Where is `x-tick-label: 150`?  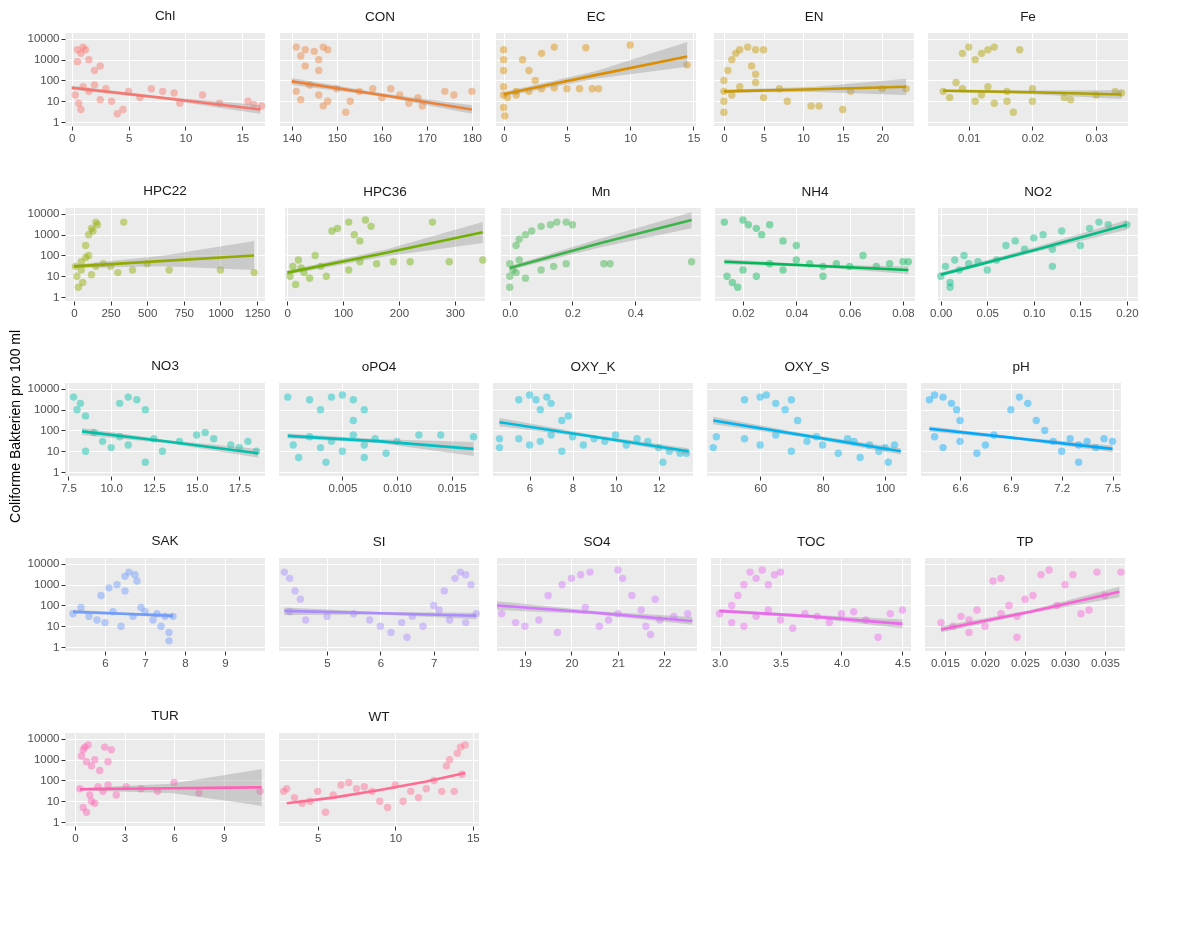 x-tick-label: 150 is located at coordinates (337, 137).